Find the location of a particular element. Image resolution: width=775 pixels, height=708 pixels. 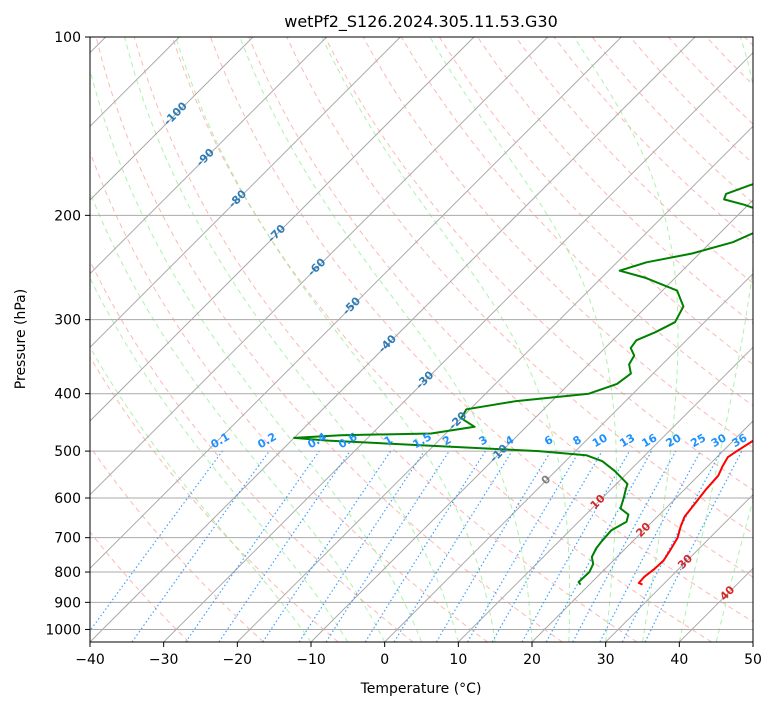

y-tick-label: 700 is located at coordinates (67, 539).